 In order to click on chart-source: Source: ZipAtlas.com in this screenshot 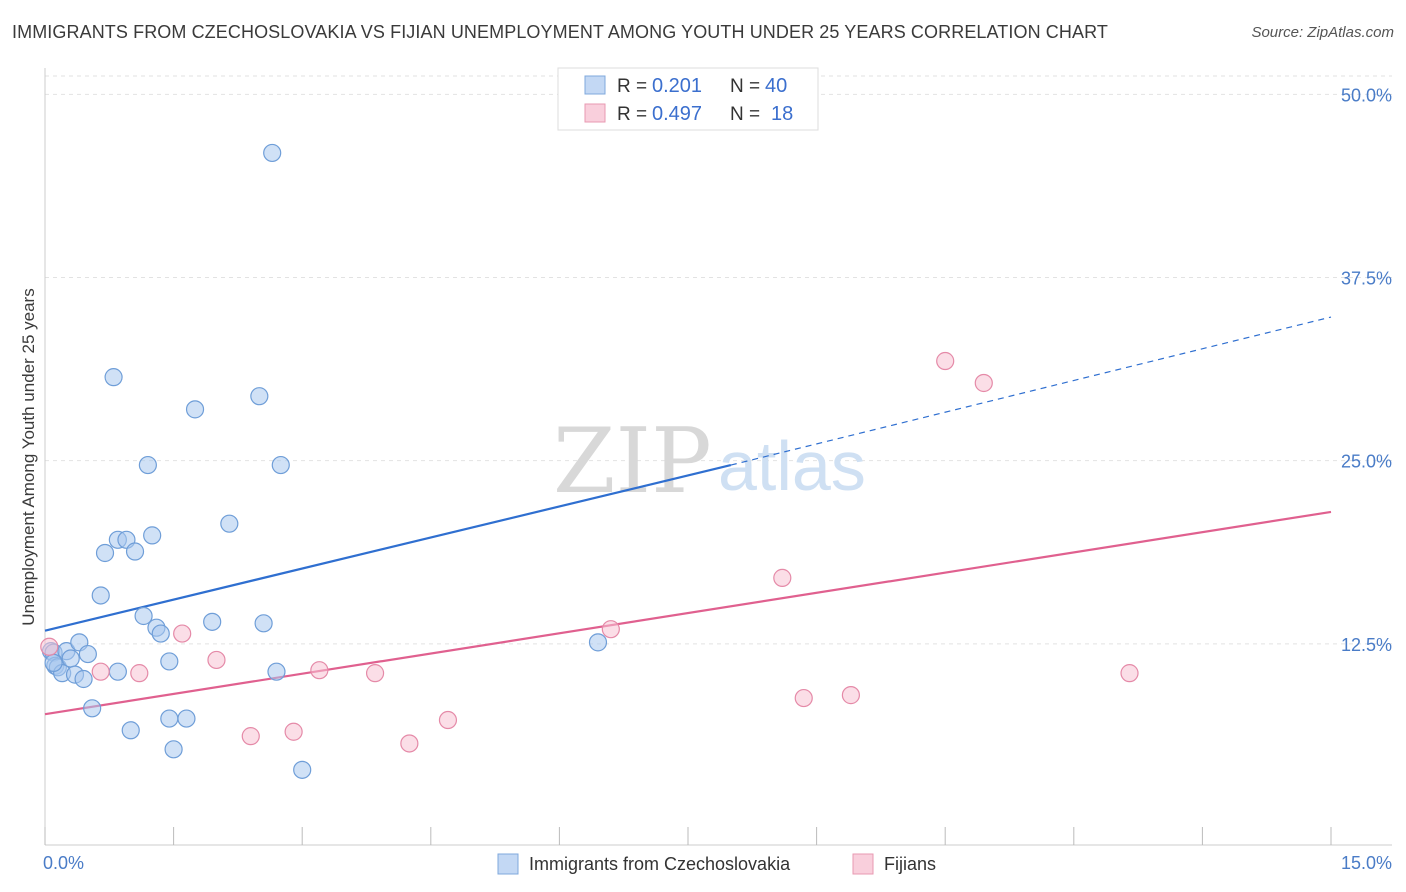, I will do `click(1322, 32)`.